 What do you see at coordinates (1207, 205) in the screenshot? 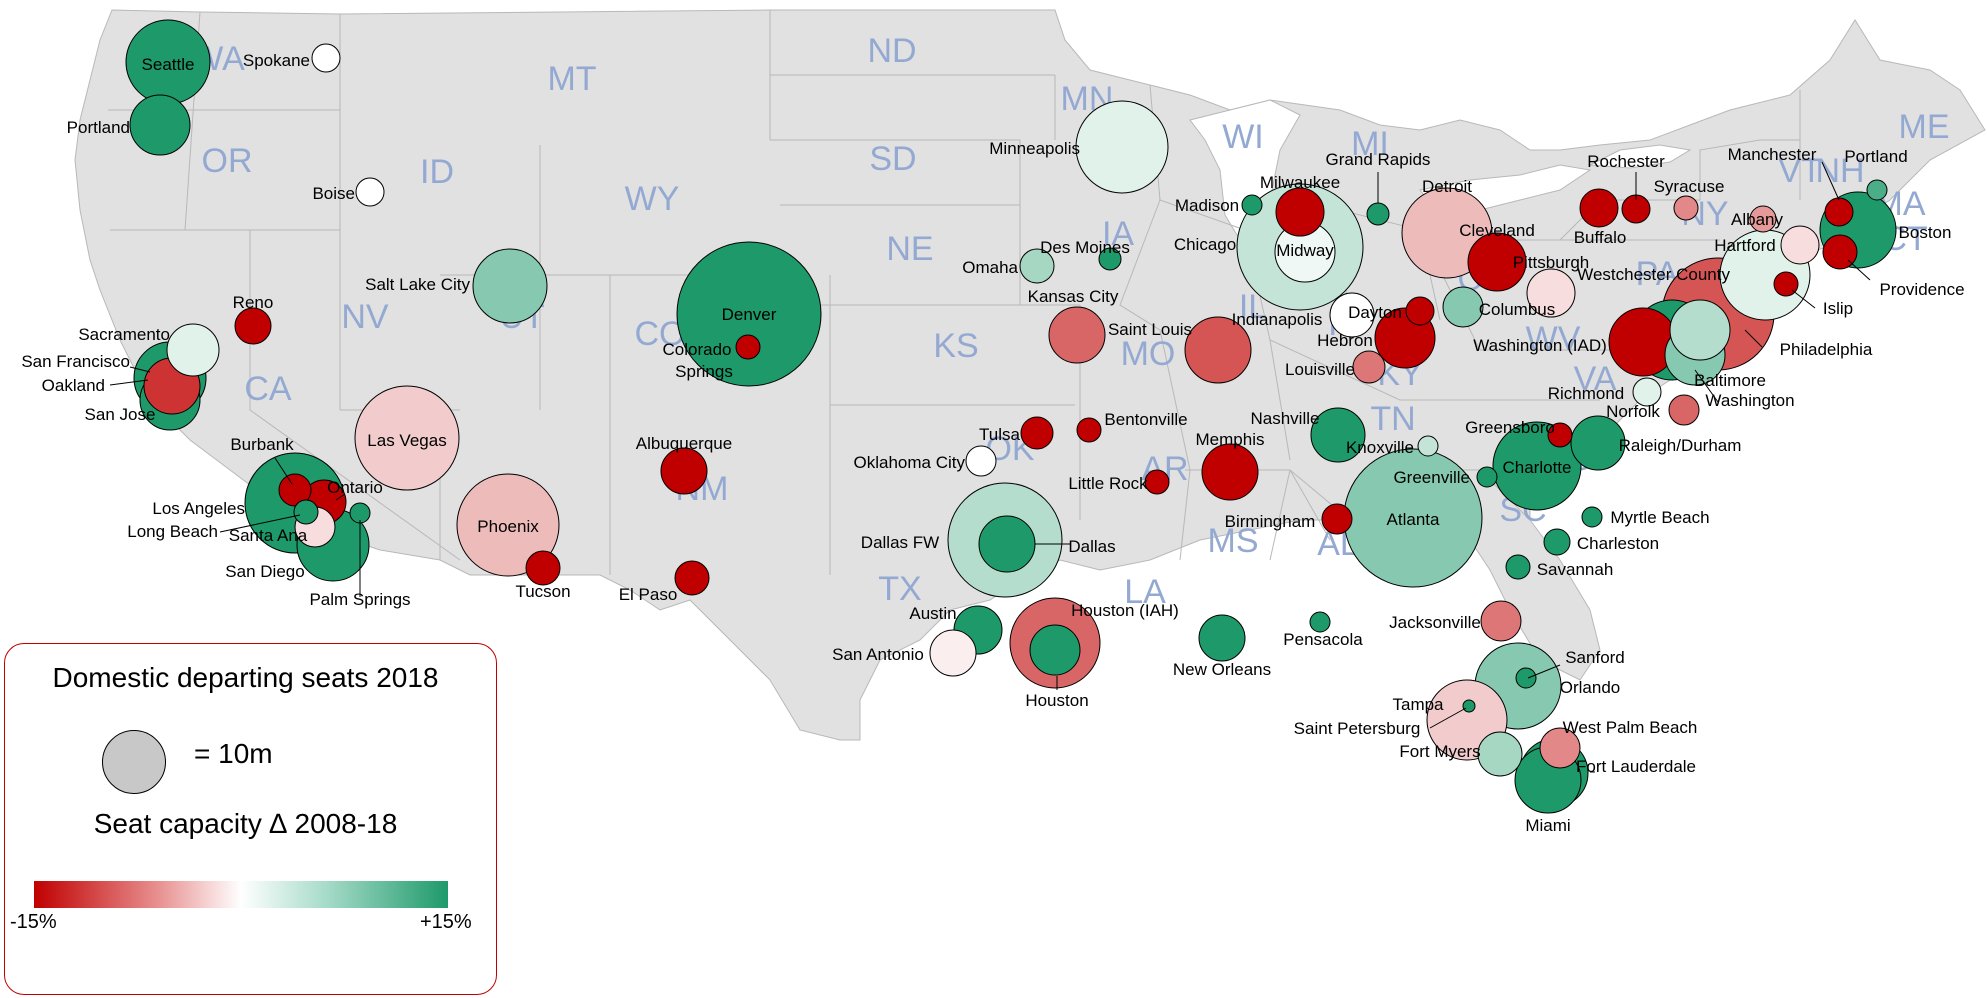
I see `label-madison: Madison` at bounding box center [1207, 205].